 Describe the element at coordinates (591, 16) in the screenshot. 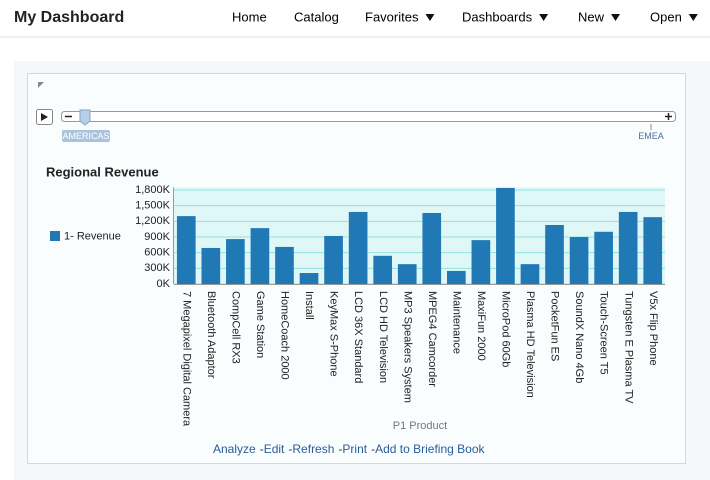

I see `nav-item: New` at that location.